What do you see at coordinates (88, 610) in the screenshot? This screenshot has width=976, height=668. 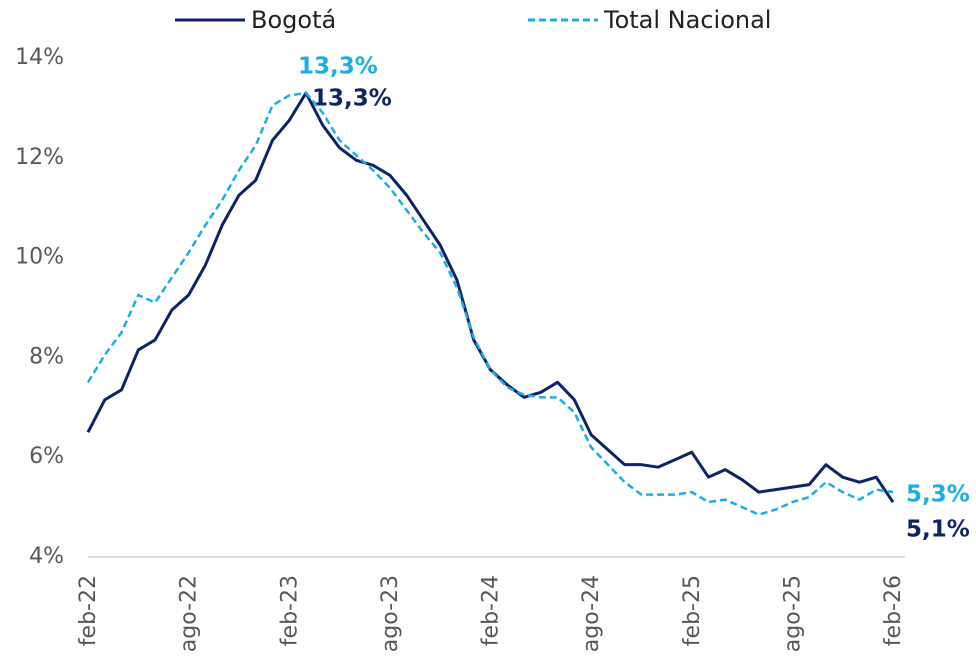 I see `x-tick-label: feb-22` at bounding box center [88, 610].